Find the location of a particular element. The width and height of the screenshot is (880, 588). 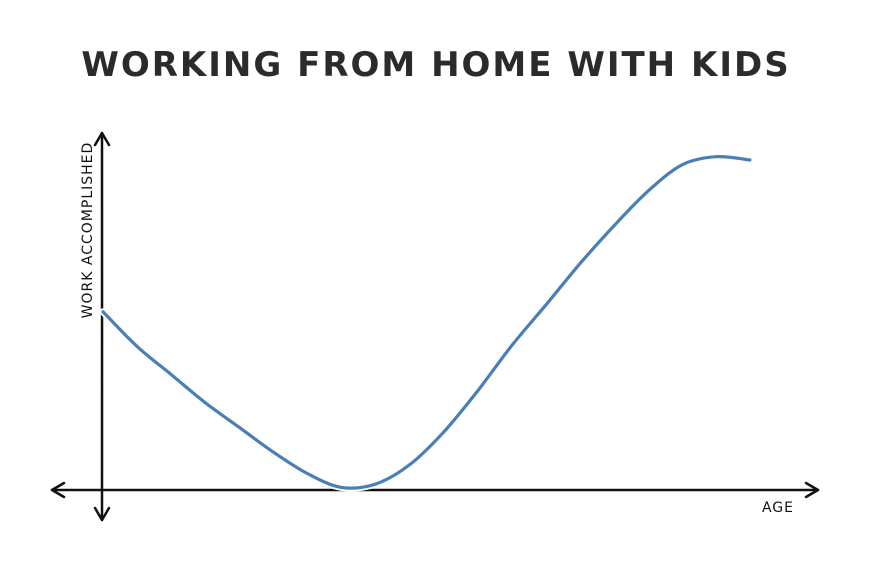

y-axis-line is located at coordinates (102, 326).